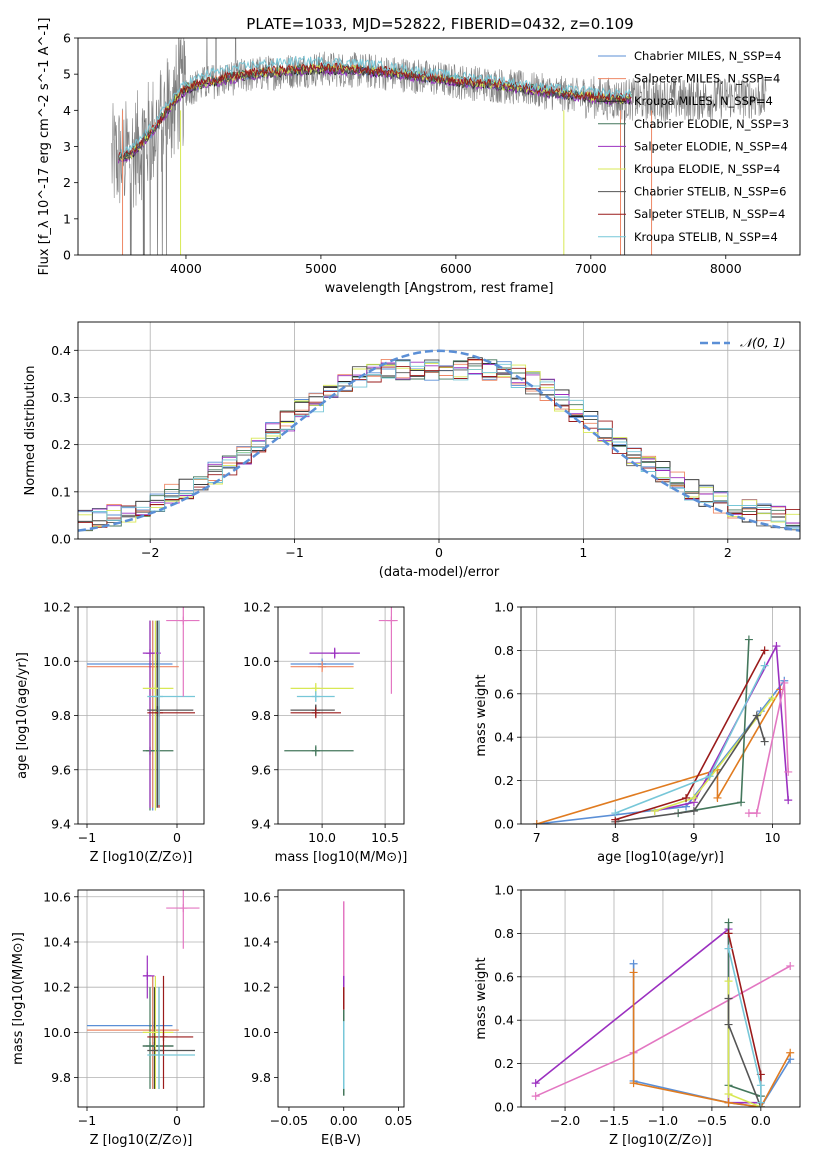  Describe the element at coordinates (712, 1120) in the screenshot. I see `x-tick-label: −0.5` at that location.